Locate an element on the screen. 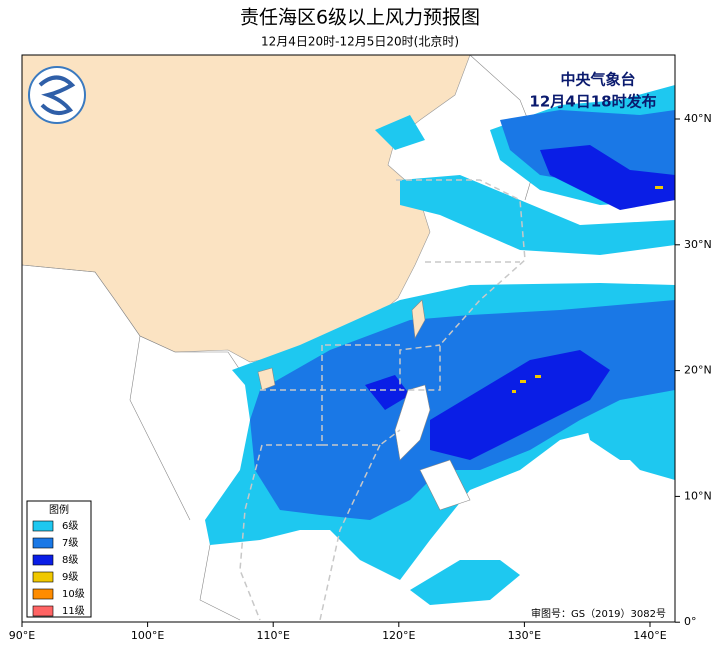 The width and height of the screenshot is (720, 653). lon-label: 120°E is located at coordinates (398, 635).